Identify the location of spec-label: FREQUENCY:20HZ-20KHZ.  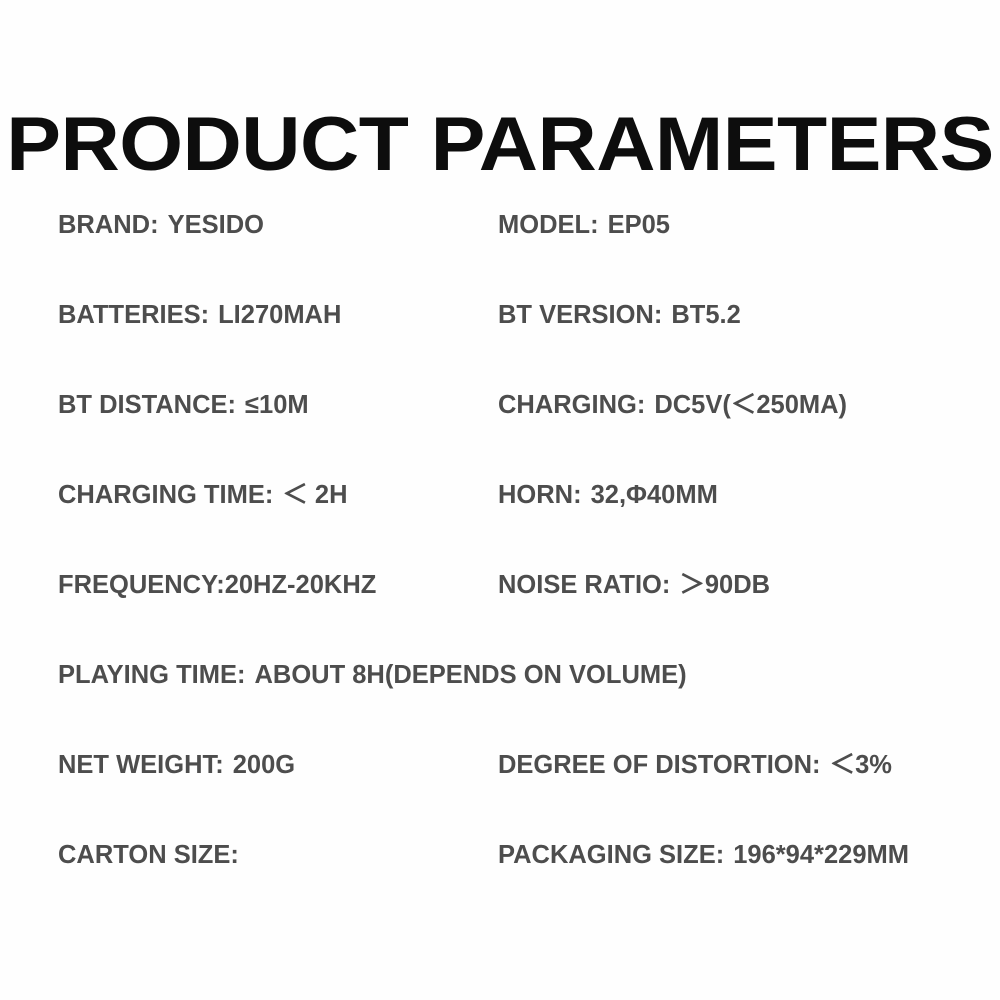
(217, 585).